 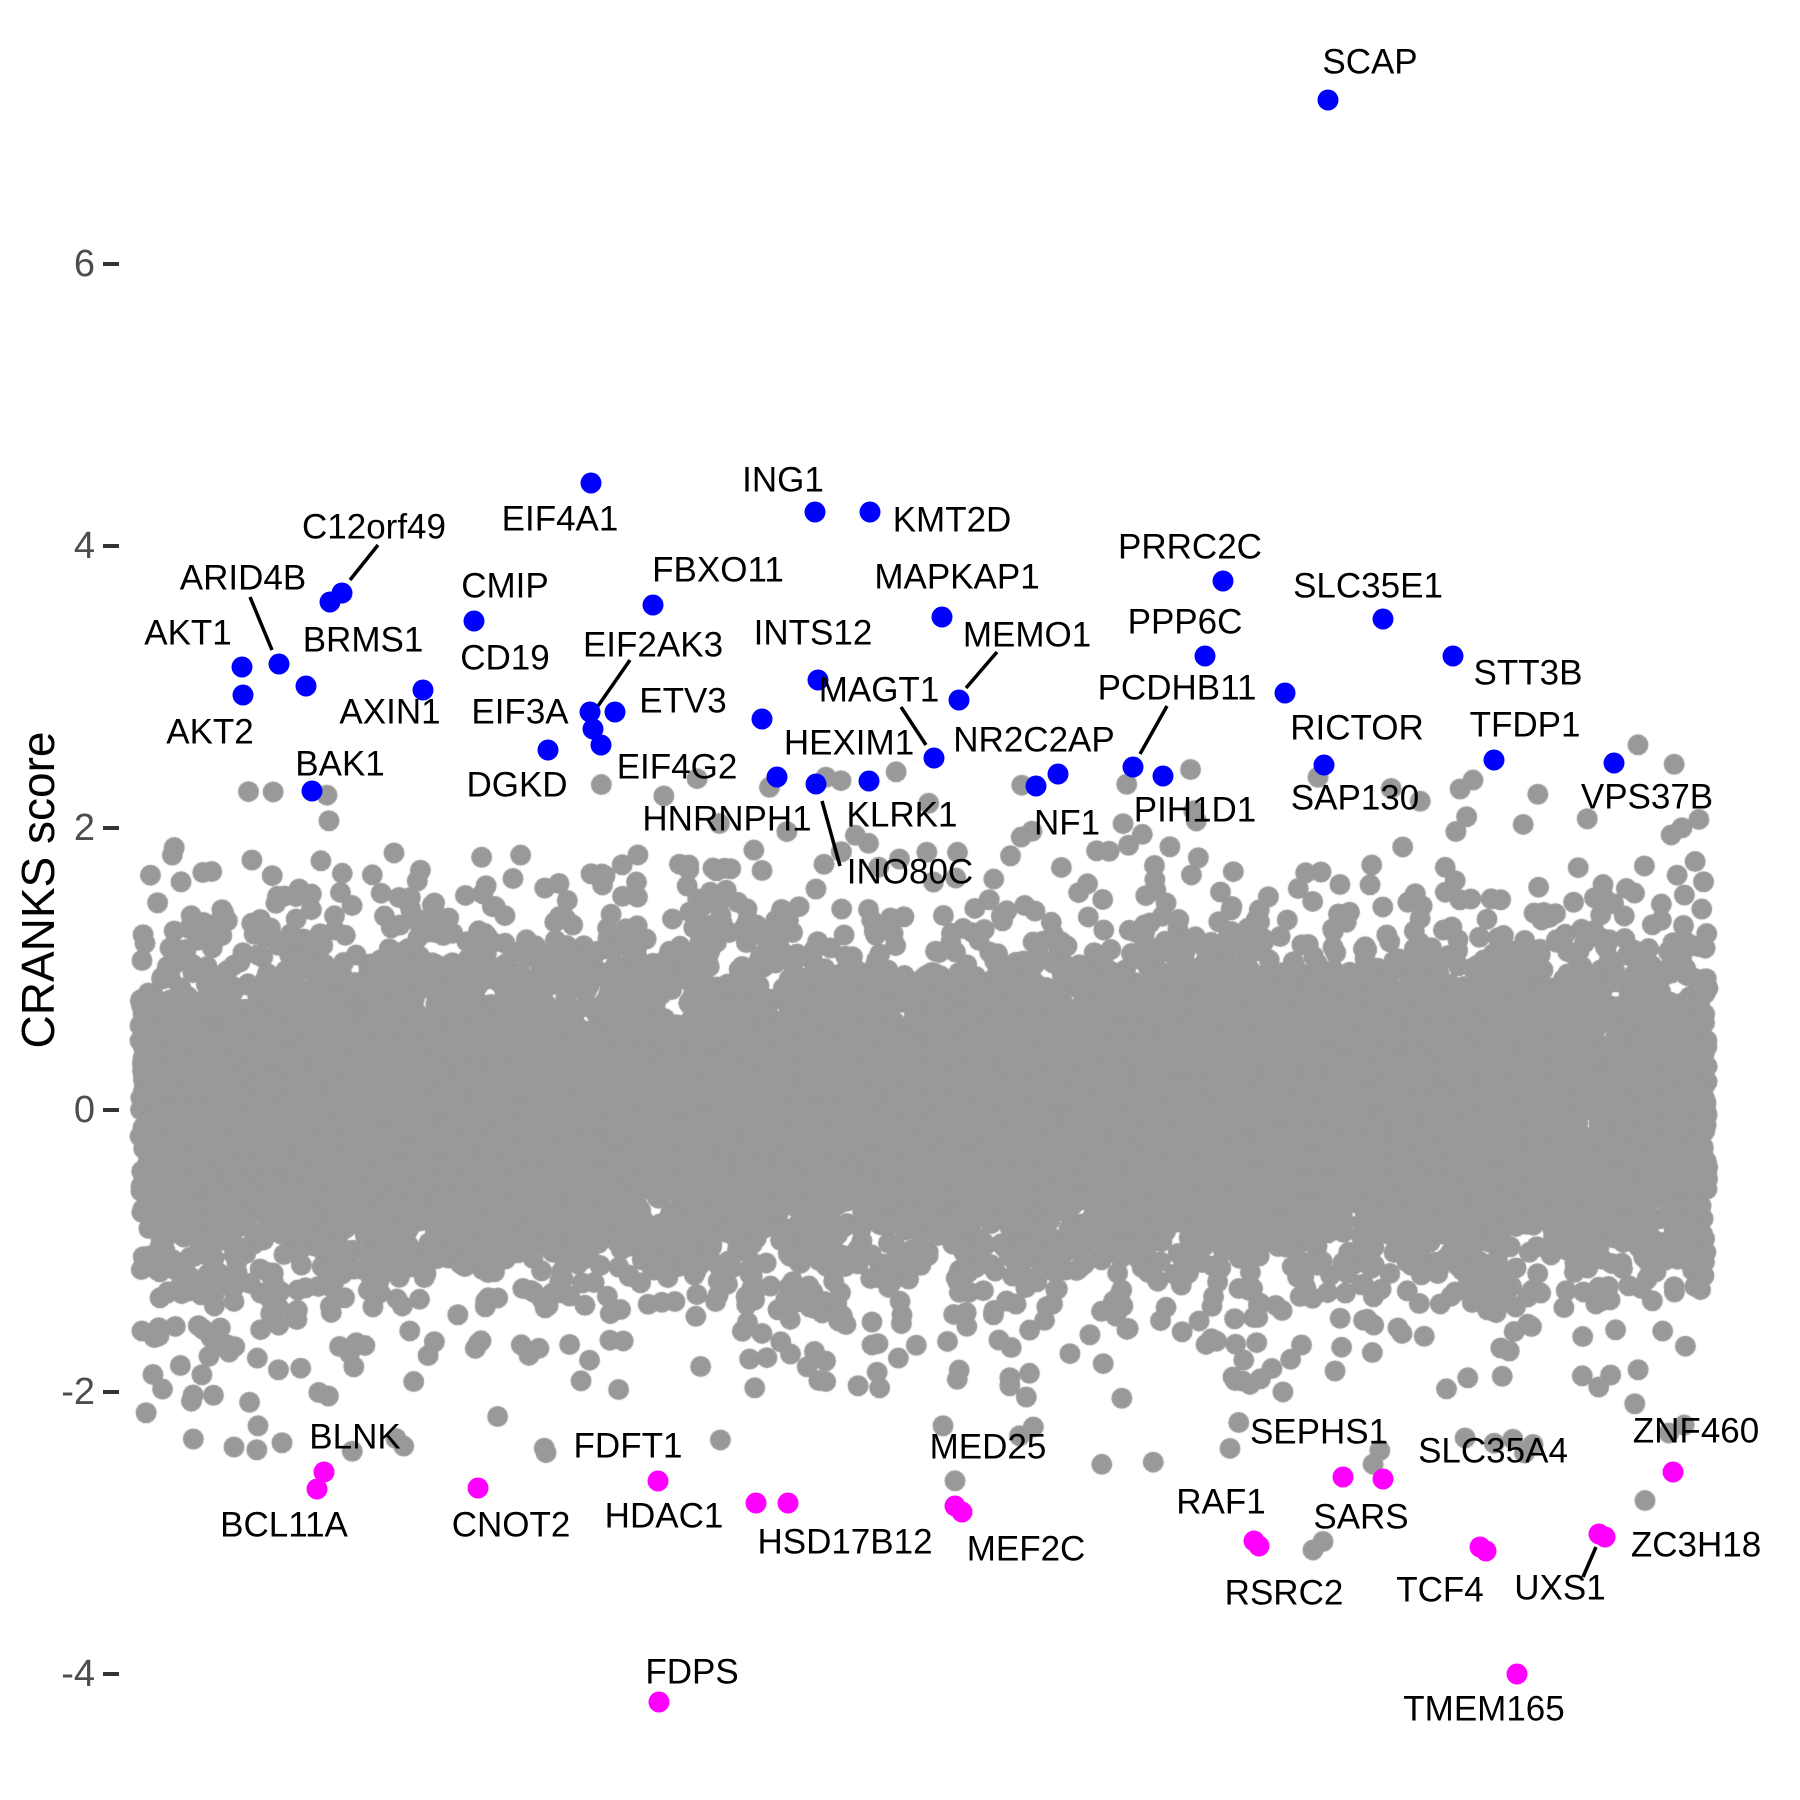 What do you see at coordinates (1647, 797) in the screenshot?
I see `gene-label-VPS37B: VPS37B` at bounding box center [1647, 797].